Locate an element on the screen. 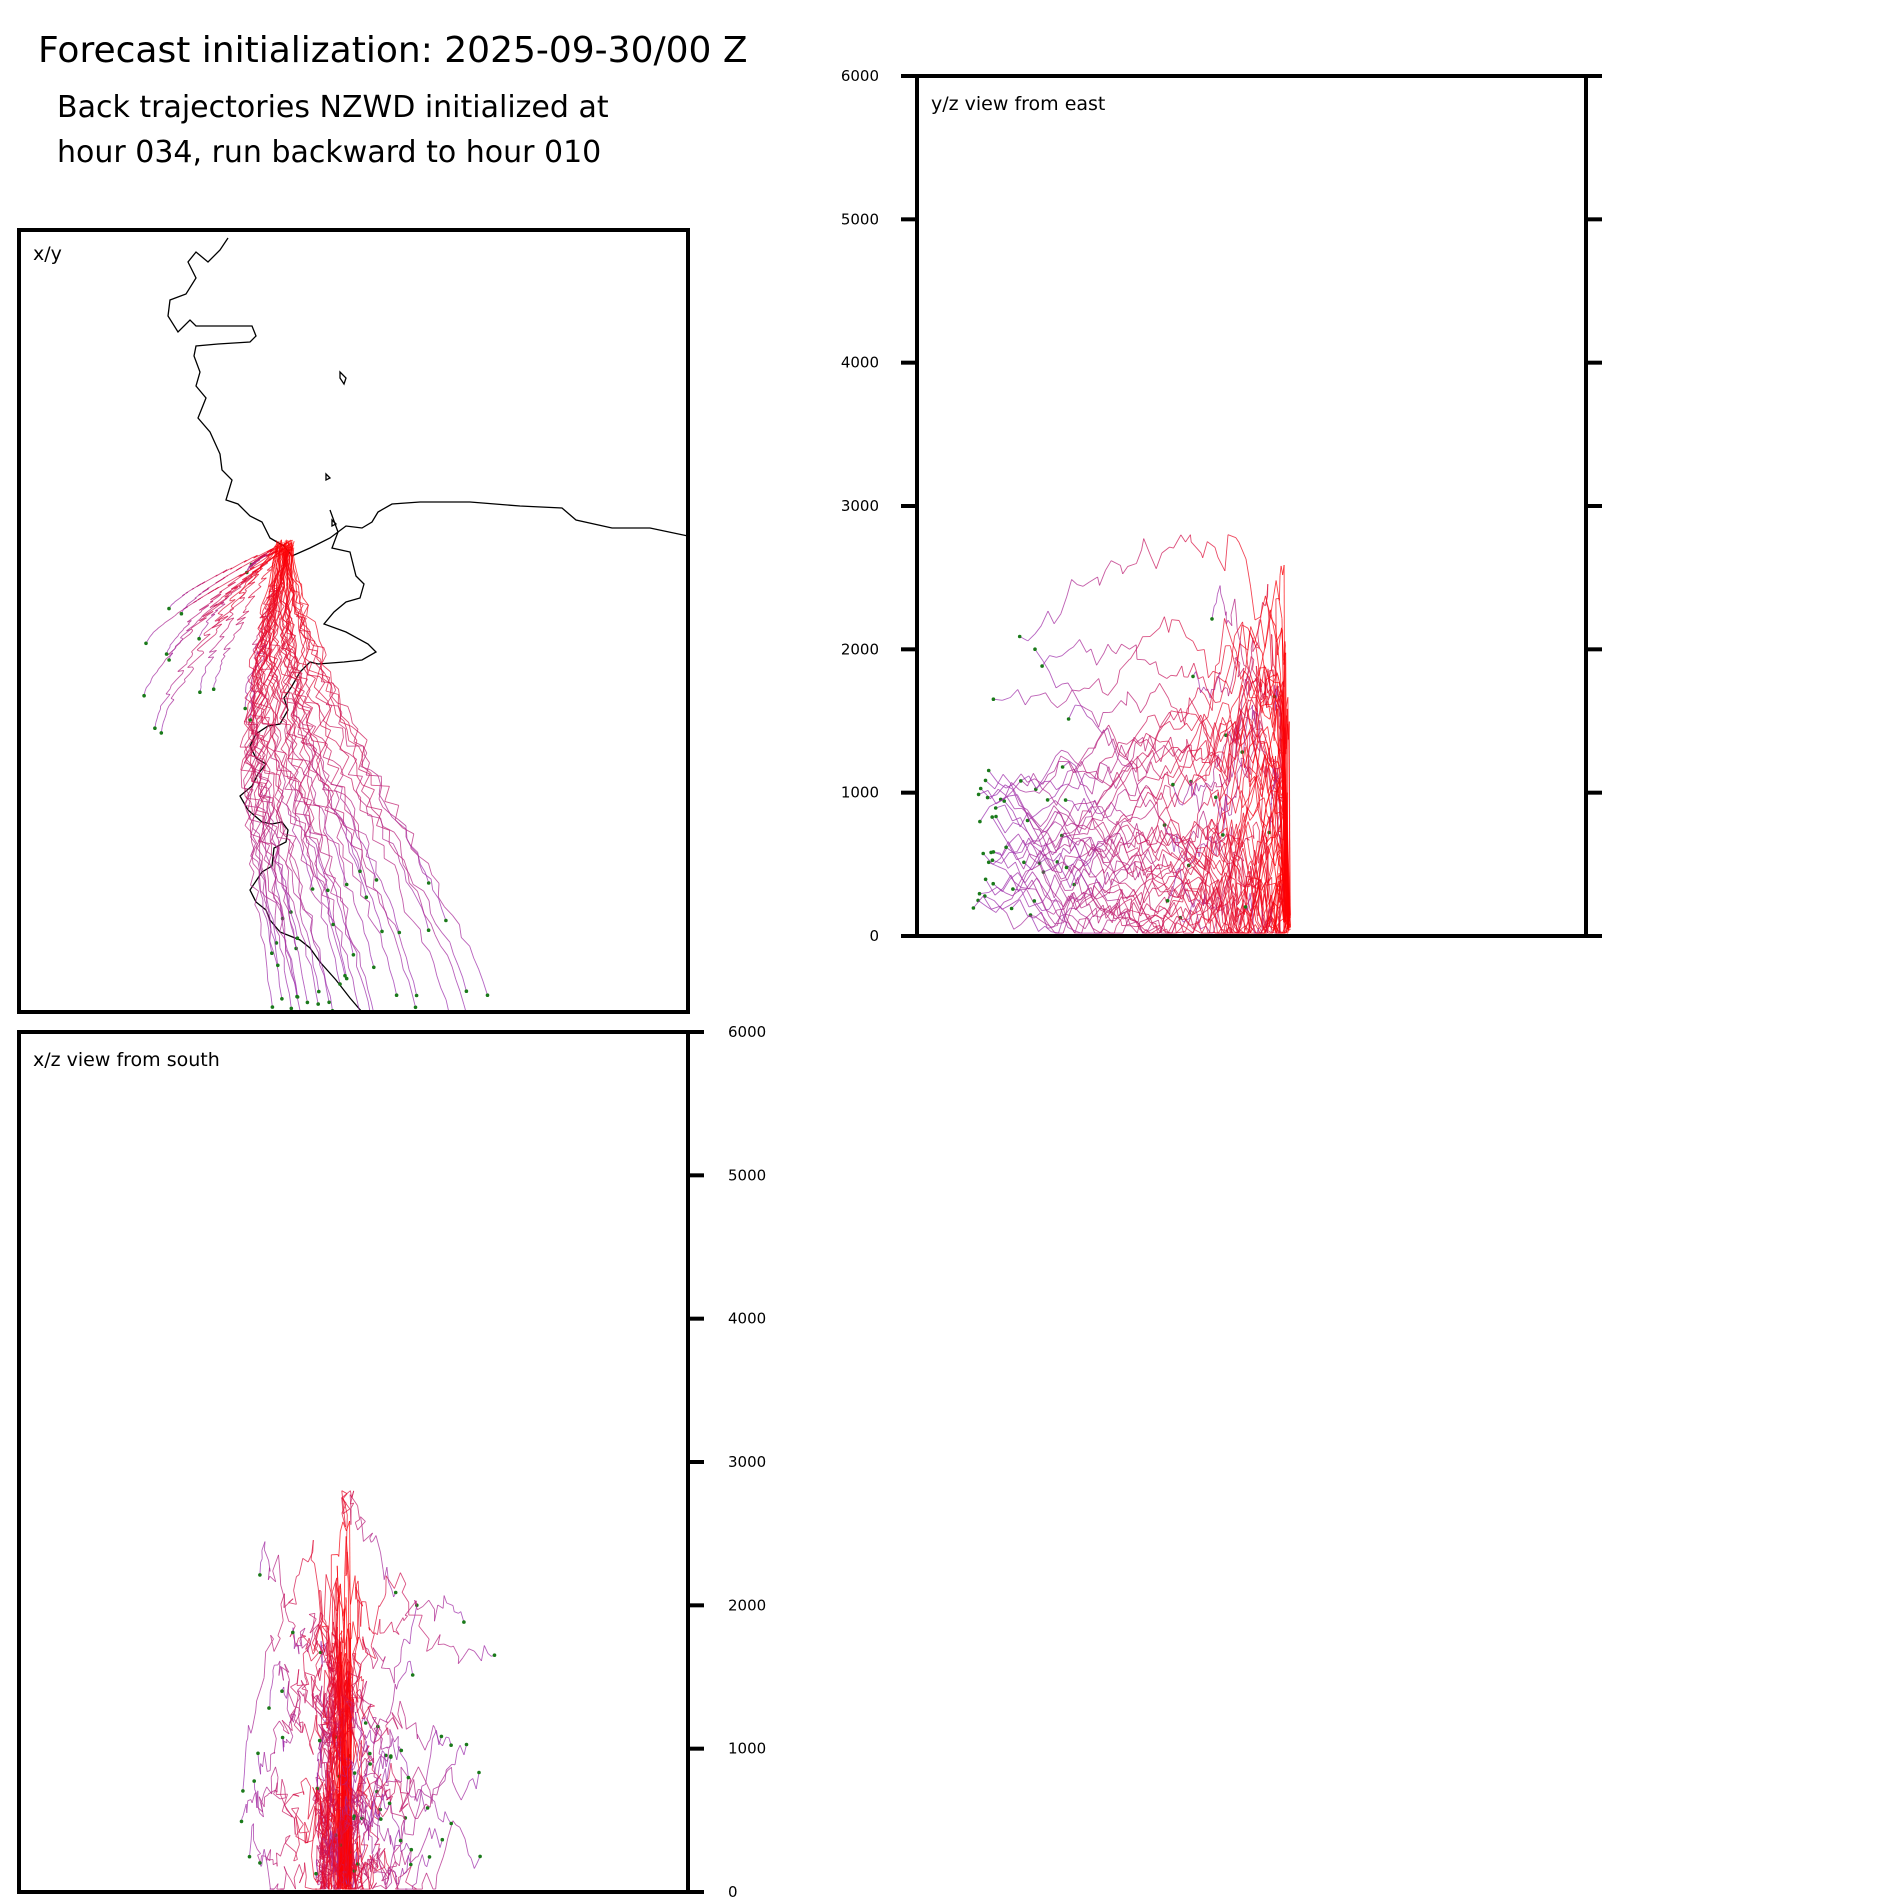 The width and height of the screenshot is (1900, 1900). xy-trajectories is located at coordinates (316, 778).